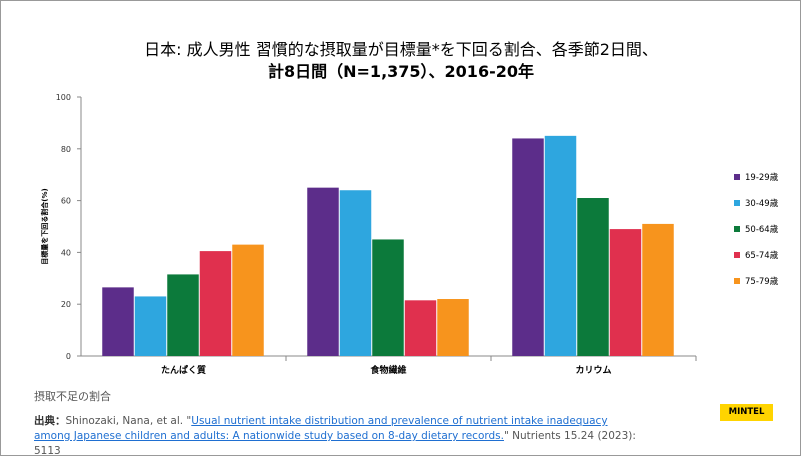 The height and width of the screenshot is (456, 801). I want to click on source-label: 出典：, so click(50, 421).